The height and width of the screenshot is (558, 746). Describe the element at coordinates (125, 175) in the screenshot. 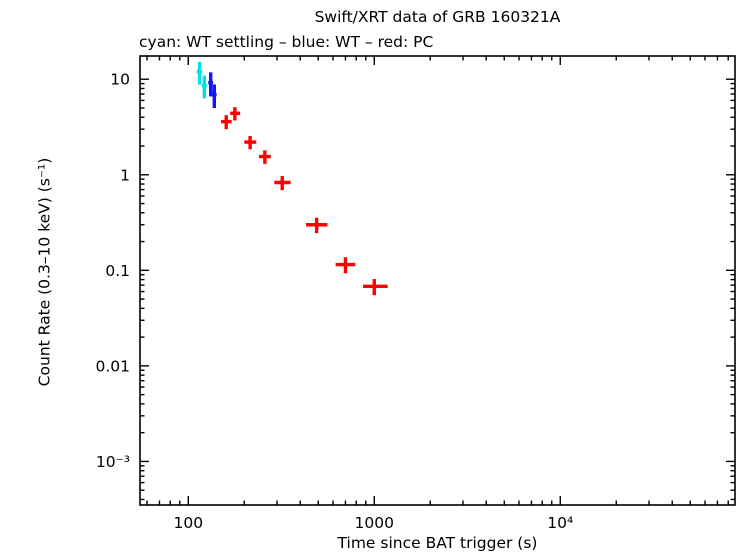

I see `y-tick-label: 1` at that location.